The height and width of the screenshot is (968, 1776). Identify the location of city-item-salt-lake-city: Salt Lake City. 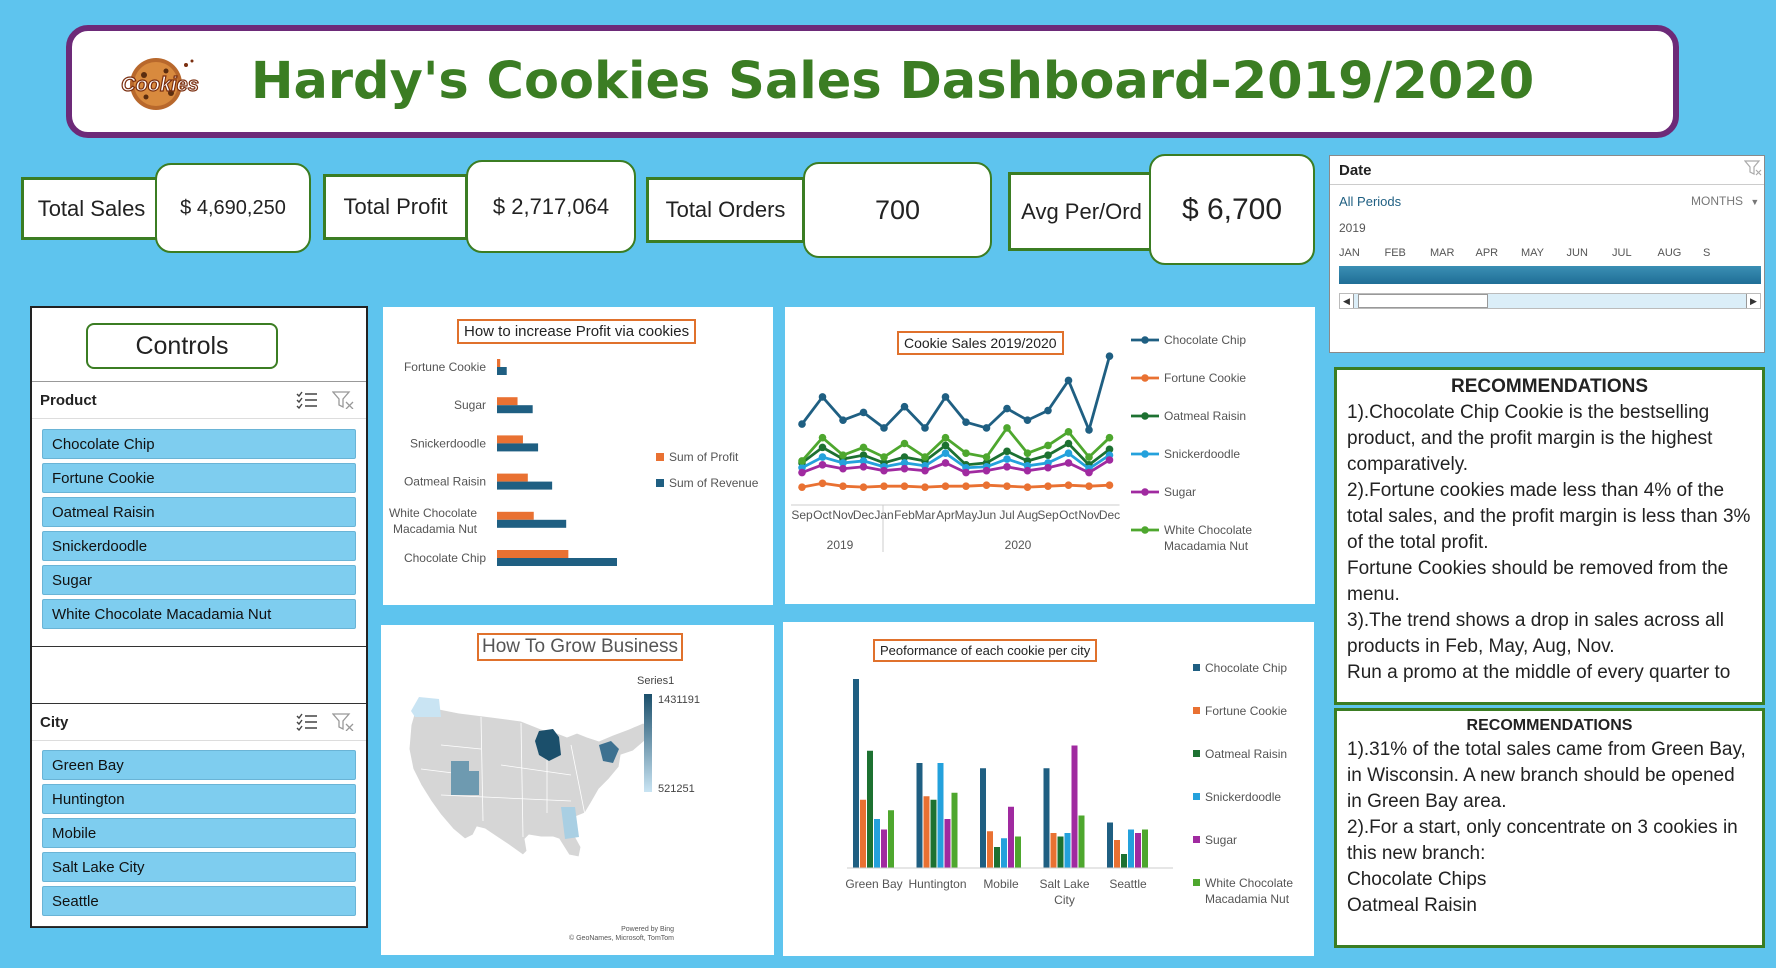
(199, 867).